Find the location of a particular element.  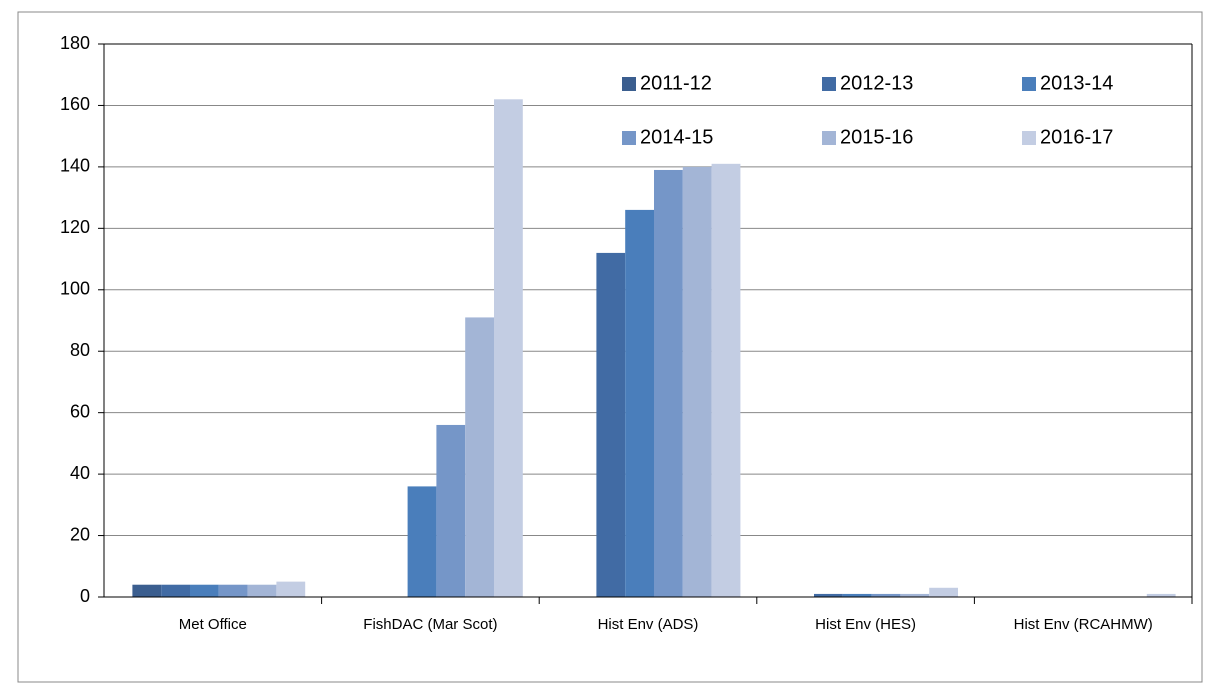

legend-label: 2013-14 is located at coordinates (1076, 83).